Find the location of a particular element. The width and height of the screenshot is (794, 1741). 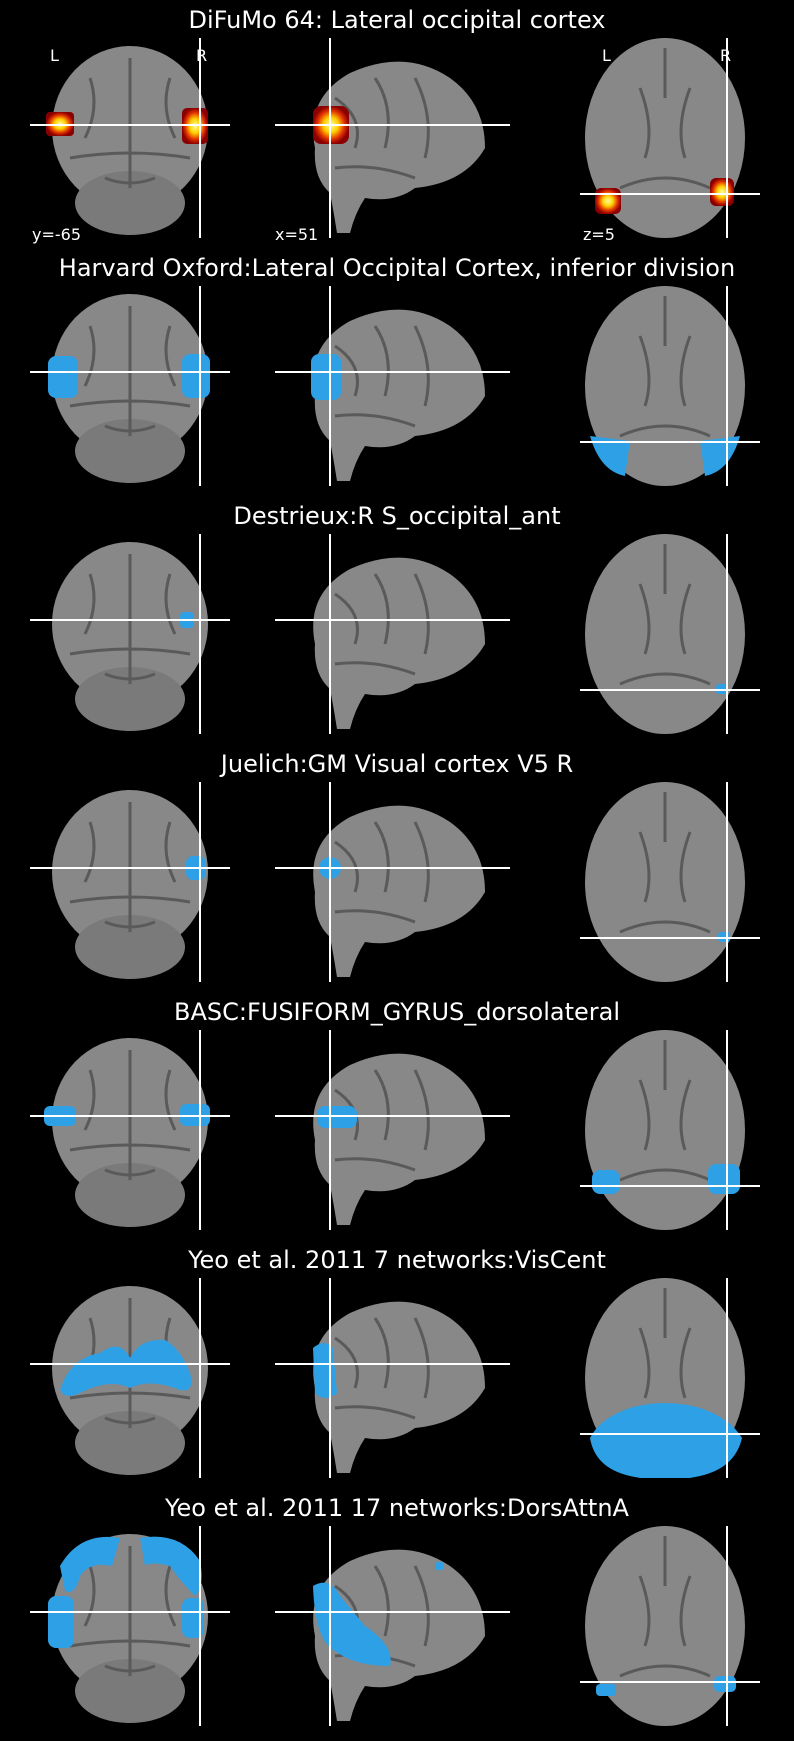

atlas-row-juelich: Juelich:GM Visual cortex V5 R is located at coordinates (397, 868).